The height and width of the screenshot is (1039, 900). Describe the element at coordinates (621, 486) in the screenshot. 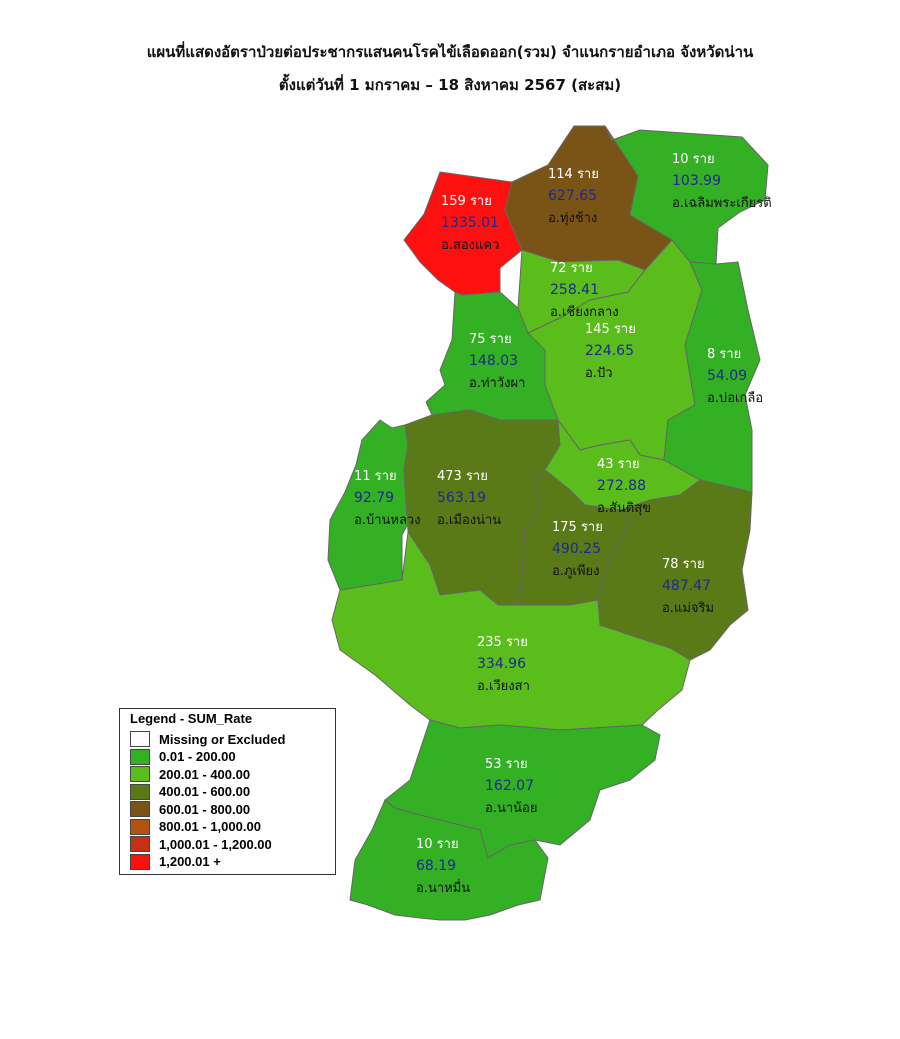

I see `district-10-rate-label: 272.88` at that location.